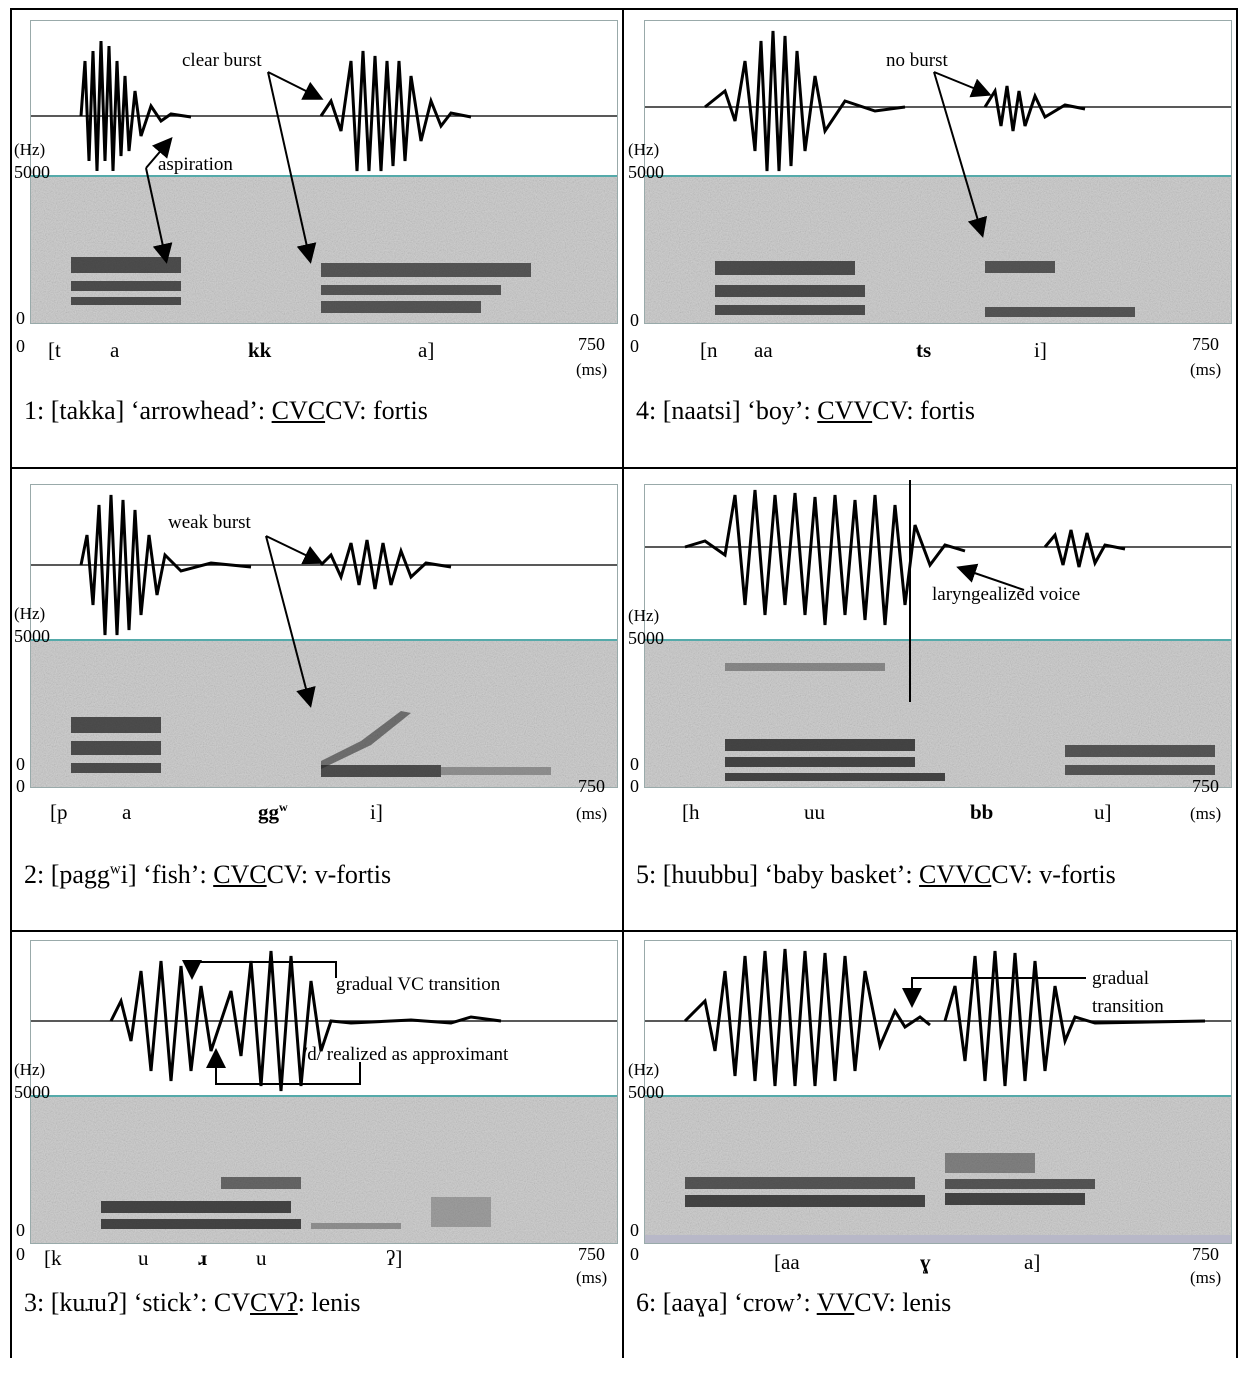 The image size is (1243, 1394). I want to click on panel-3-caption: 3: [kuɹuʔ] ‘stick’: CVCVʔ: lenis, so click(192, 1303).